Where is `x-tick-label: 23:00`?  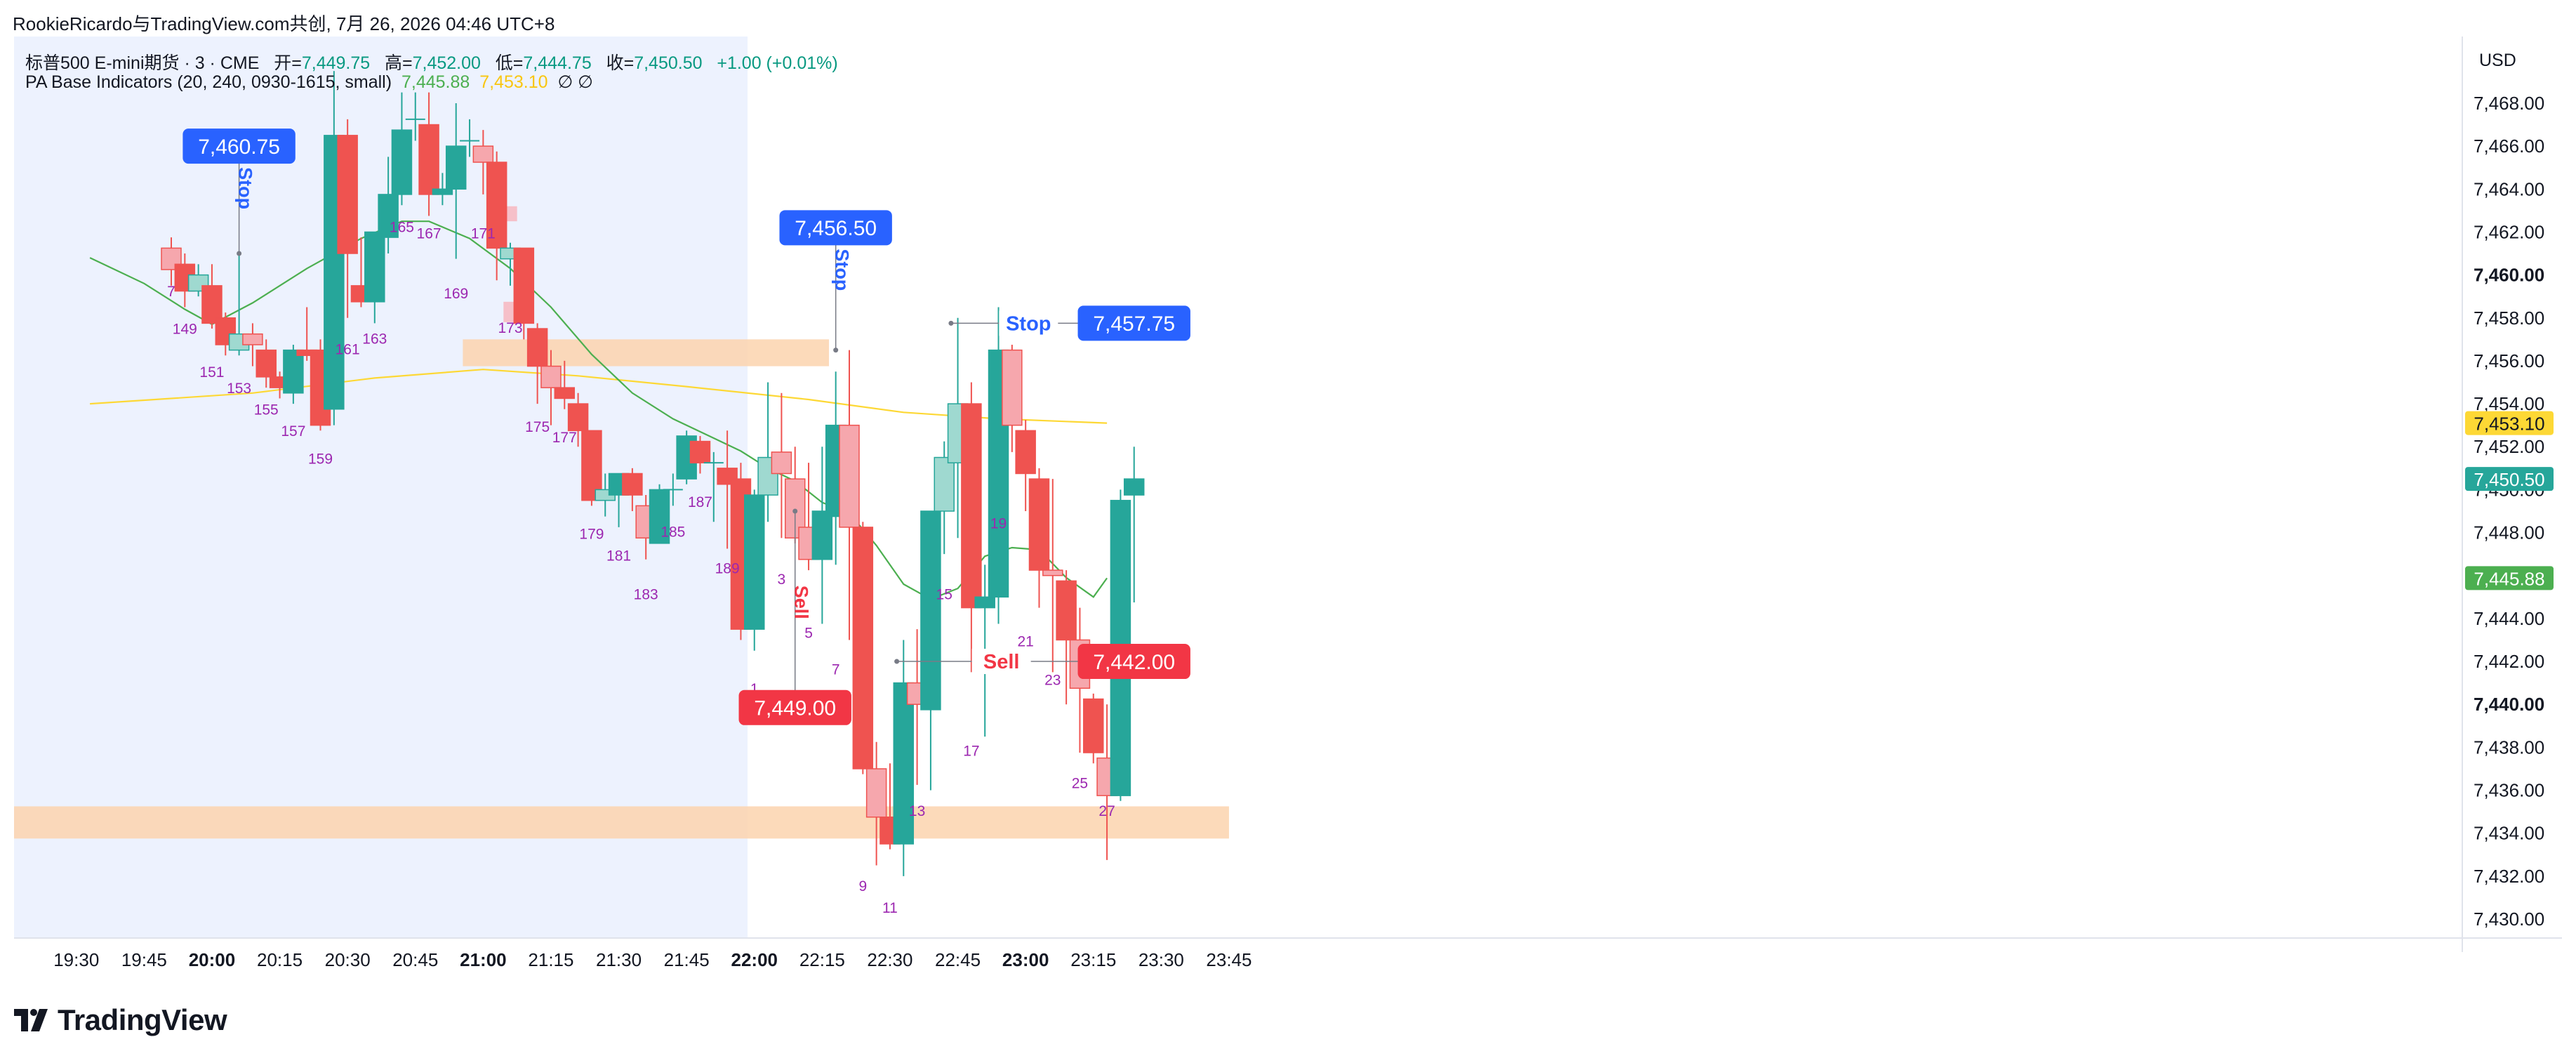 x-tick-label: 23:00 is located at coordinates (1025, 959).